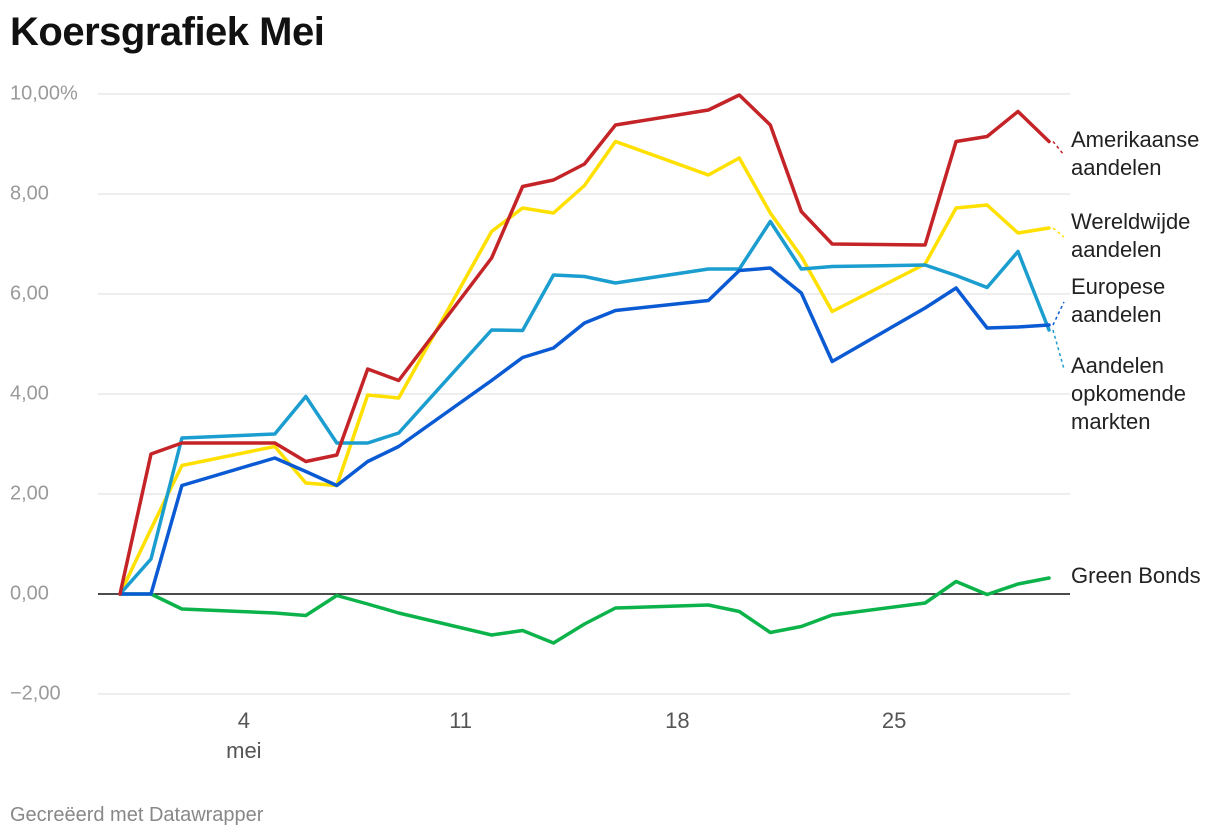  I want to click on series-line-green-bonds, so click(584, 610).